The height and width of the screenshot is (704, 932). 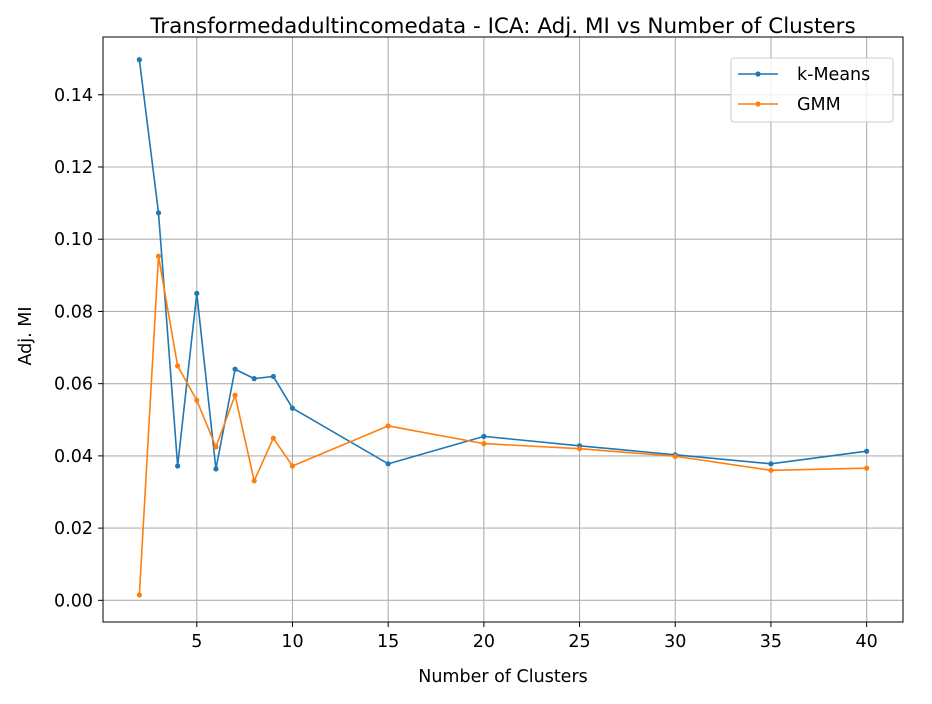 I want to click on x-tick-label: 10, so click(x=292, y=642).